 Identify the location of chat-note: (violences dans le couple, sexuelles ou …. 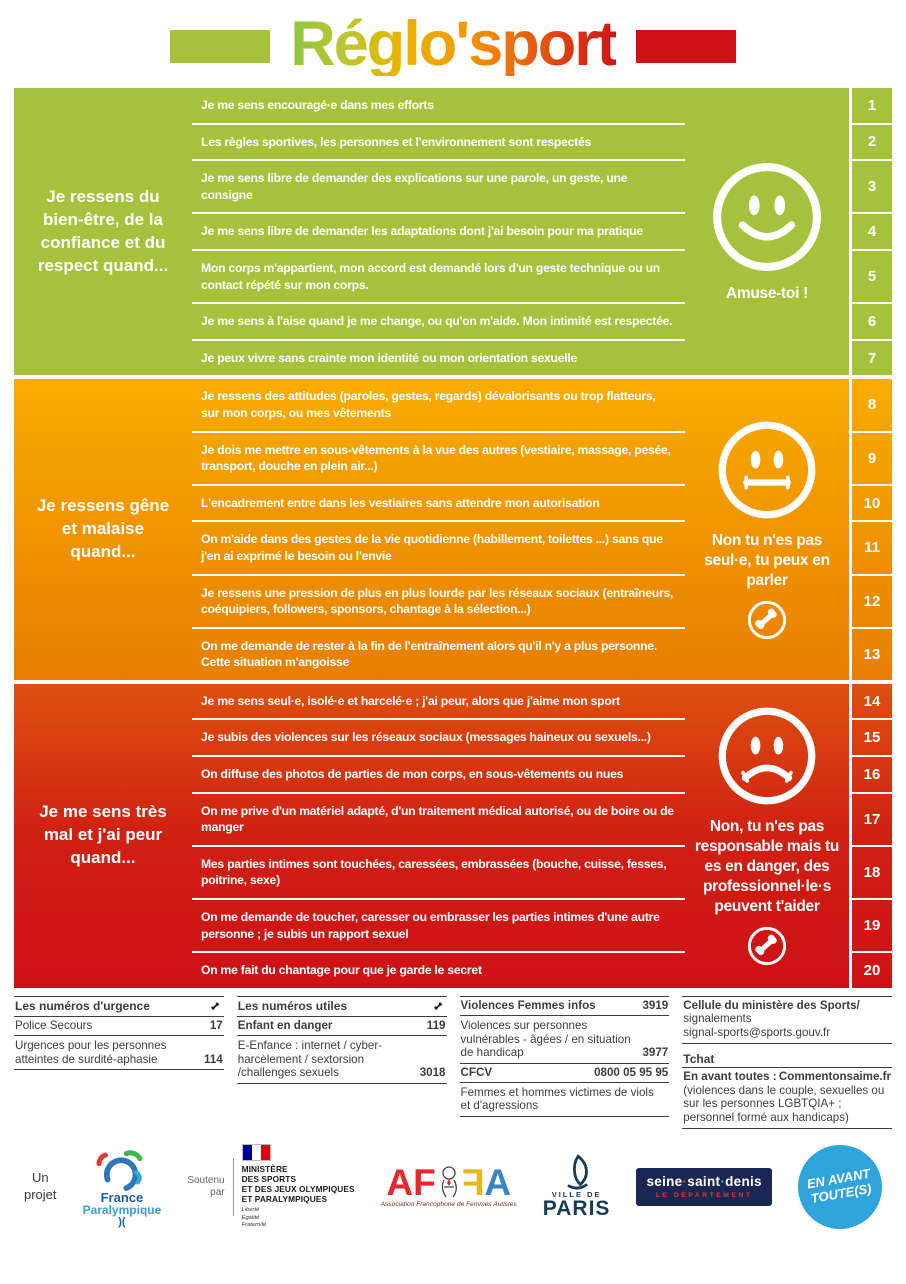
(784, 1103).